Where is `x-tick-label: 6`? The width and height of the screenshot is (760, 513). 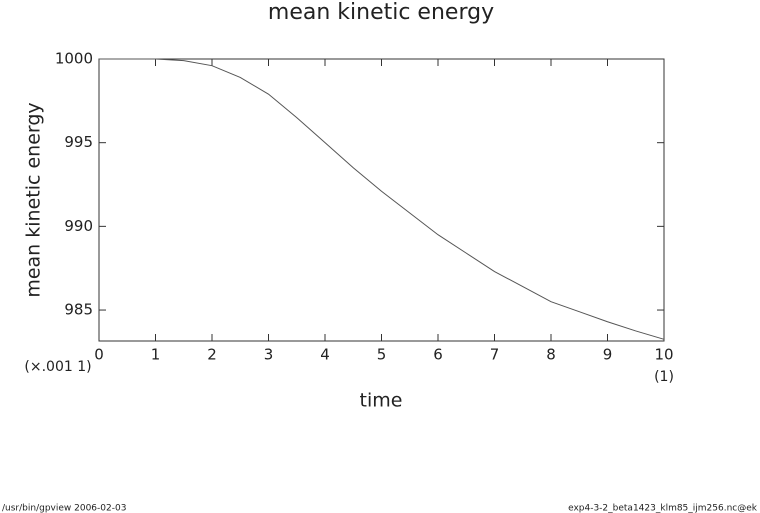 x-tick-label: 6 is located at coordinates (438, 355).